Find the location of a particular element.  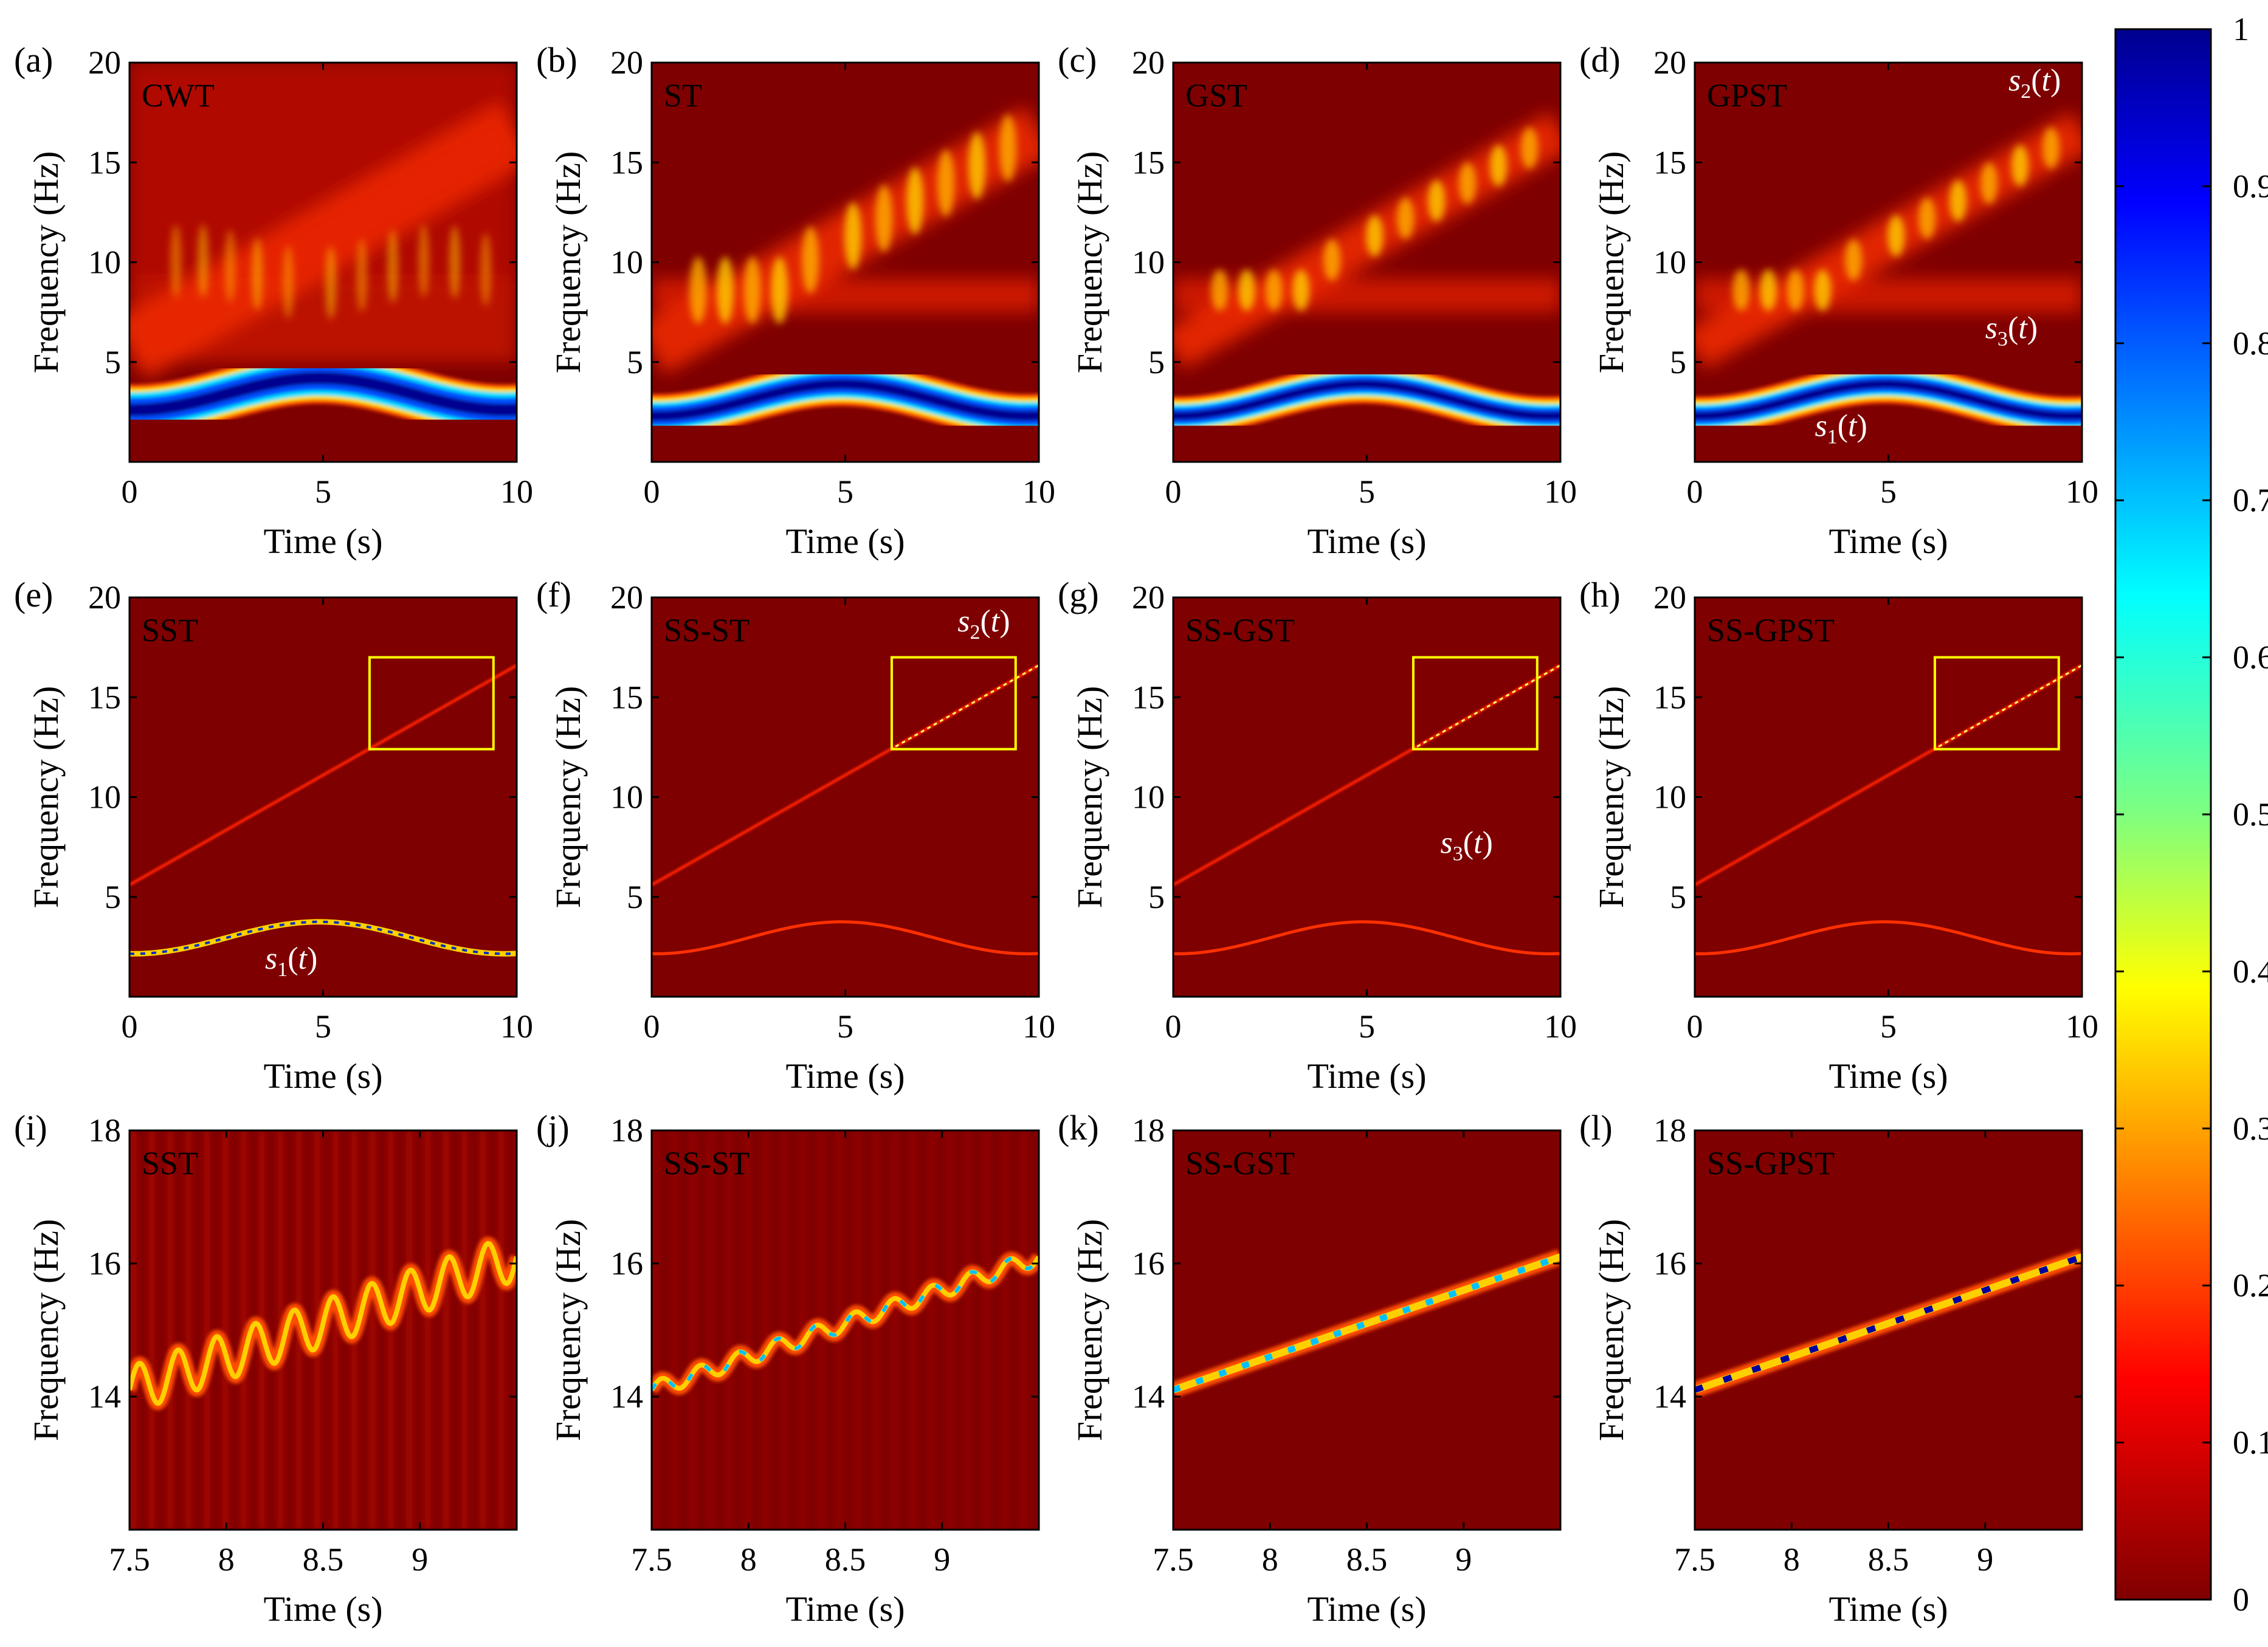

colorbar-gradient is located at coordinates (2163, 814).